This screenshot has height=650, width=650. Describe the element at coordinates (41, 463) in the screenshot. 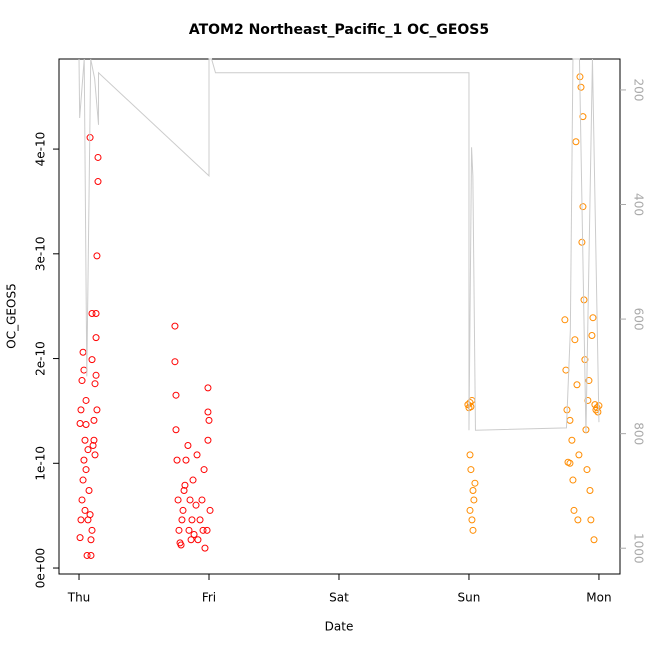

I see `y-tick-label: 1e-10` at that location.